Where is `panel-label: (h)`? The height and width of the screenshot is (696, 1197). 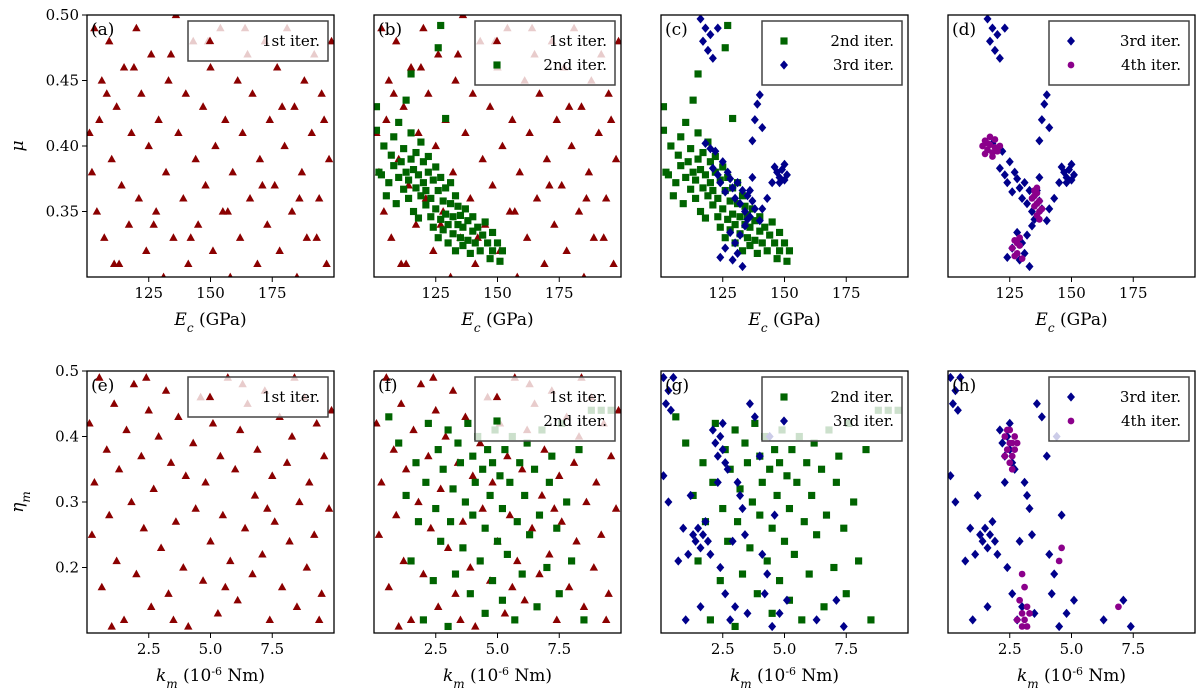 panel-label: (h) is located at coordinates (964, 386).